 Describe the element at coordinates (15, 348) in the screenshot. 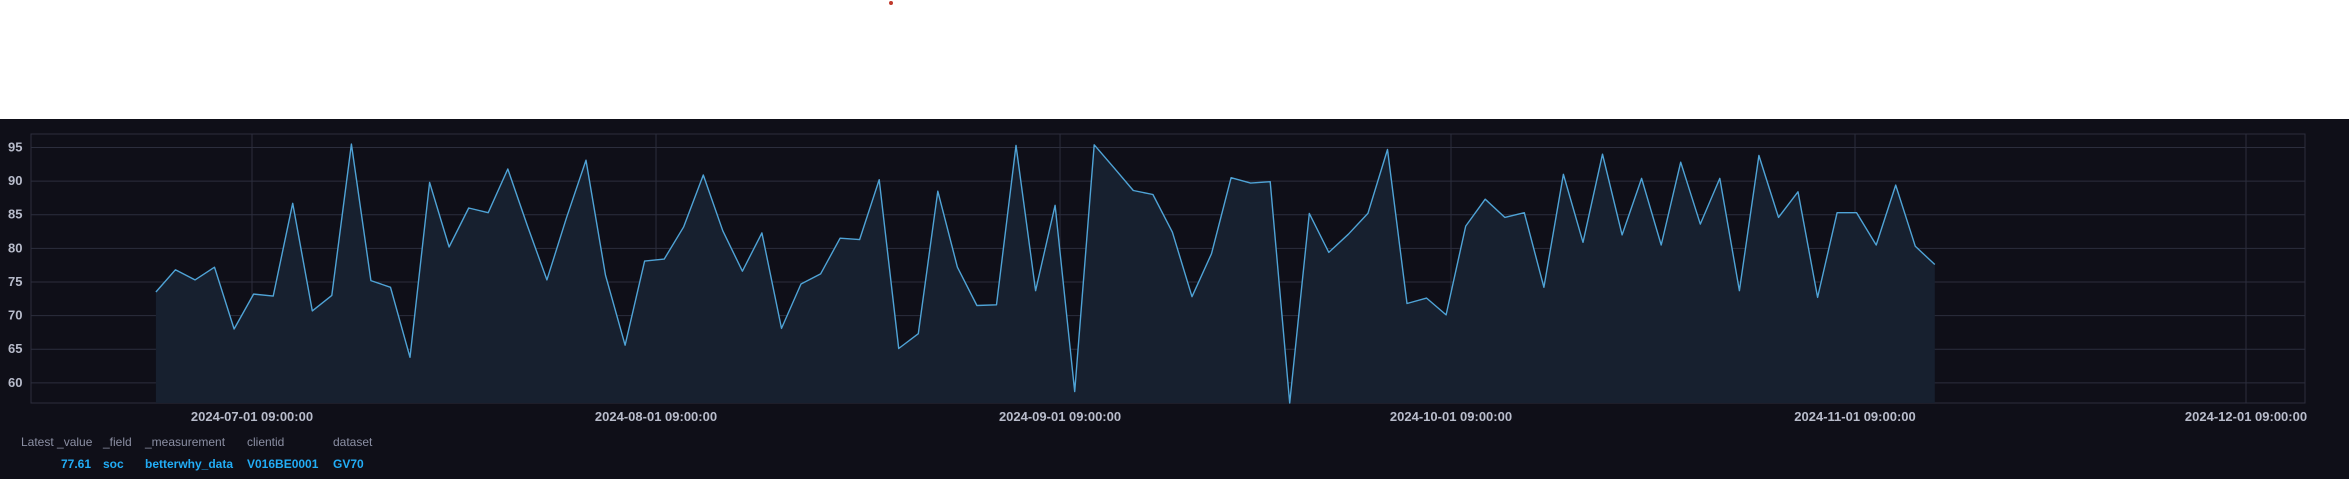

I see `y-tick-label: 65` at that location.